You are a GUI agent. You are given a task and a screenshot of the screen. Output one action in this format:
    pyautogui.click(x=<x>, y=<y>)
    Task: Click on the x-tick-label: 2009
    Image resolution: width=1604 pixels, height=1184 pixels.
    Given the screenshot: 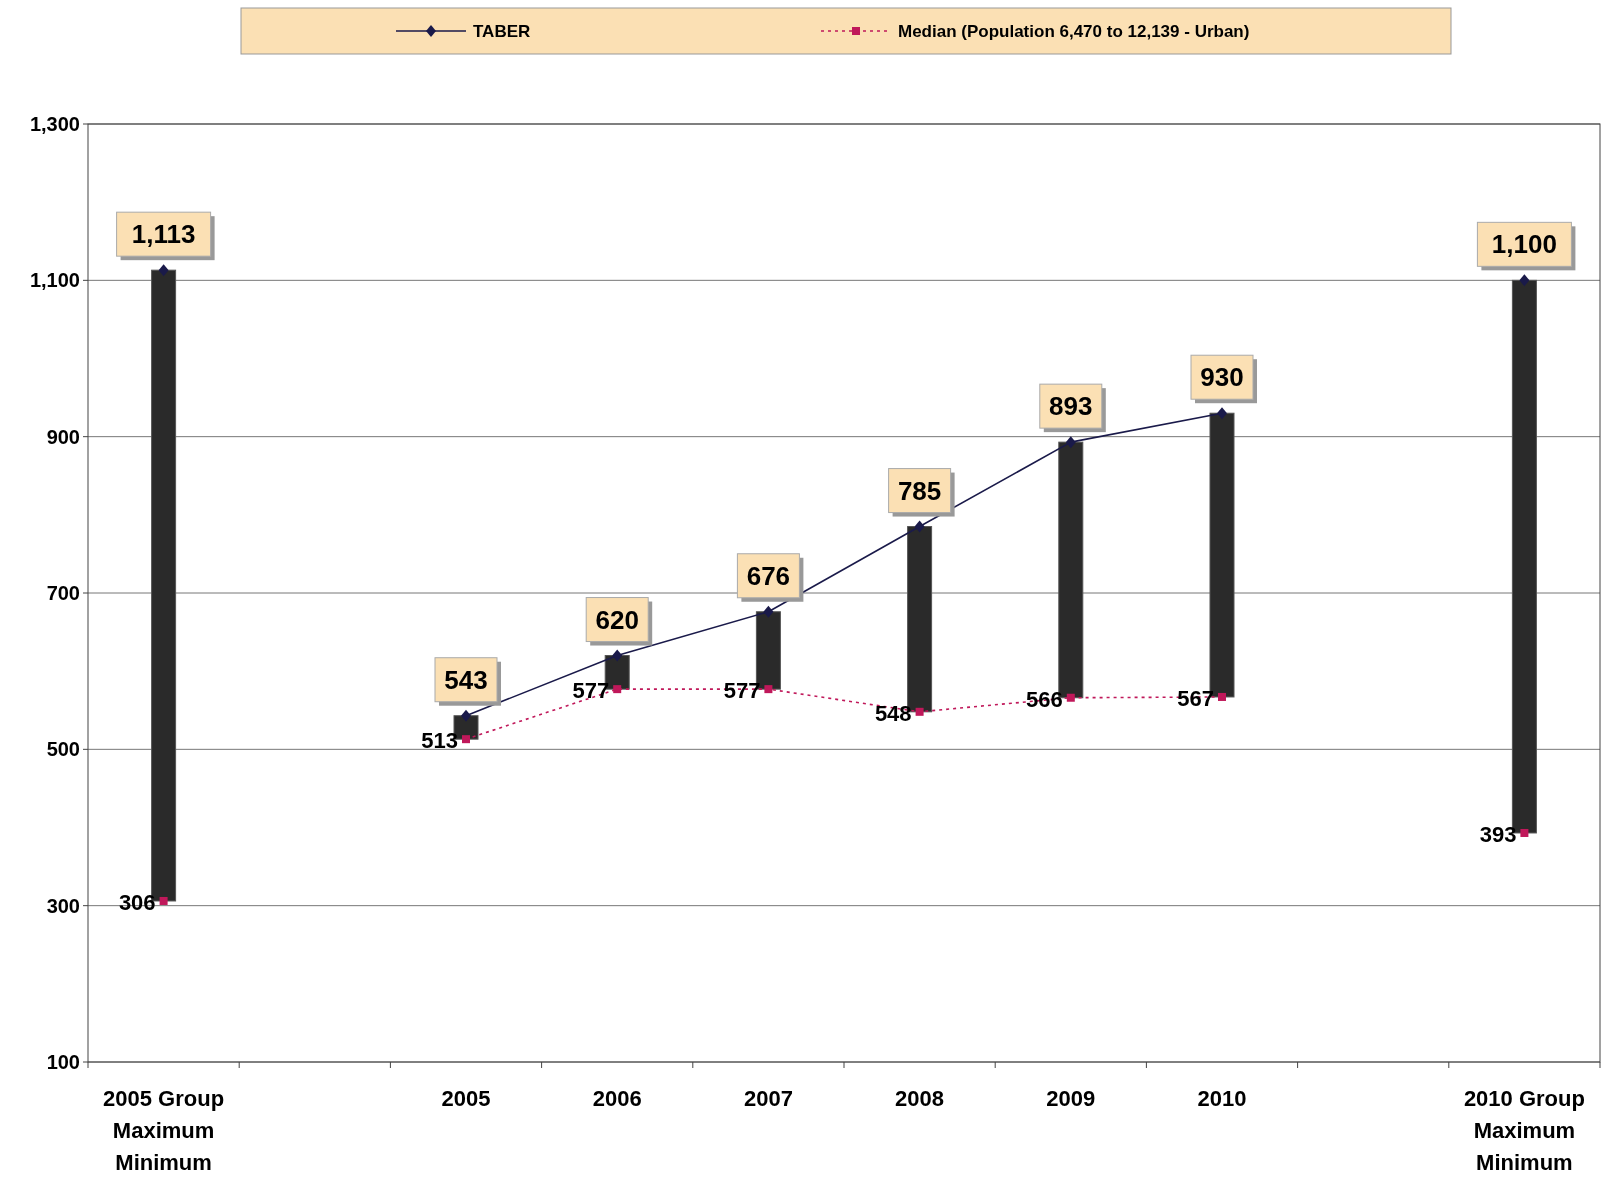 What is the action you would take?
    pyautogui.click(x=1071, y=1098)
    